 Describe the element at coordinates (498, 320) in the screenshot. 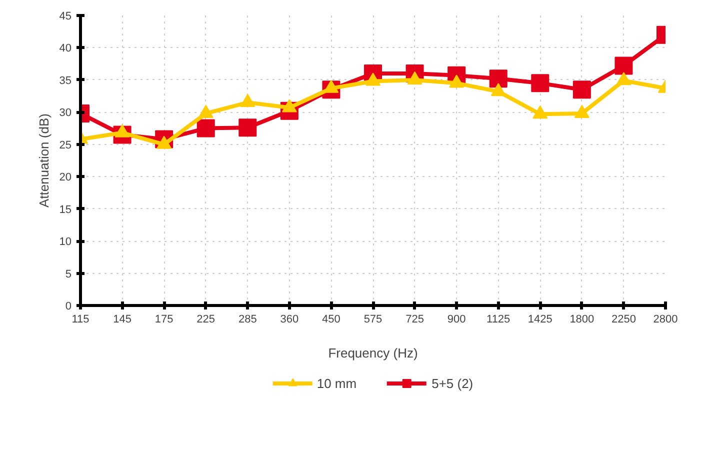

I see `x-tick-label: 1125` at that location.